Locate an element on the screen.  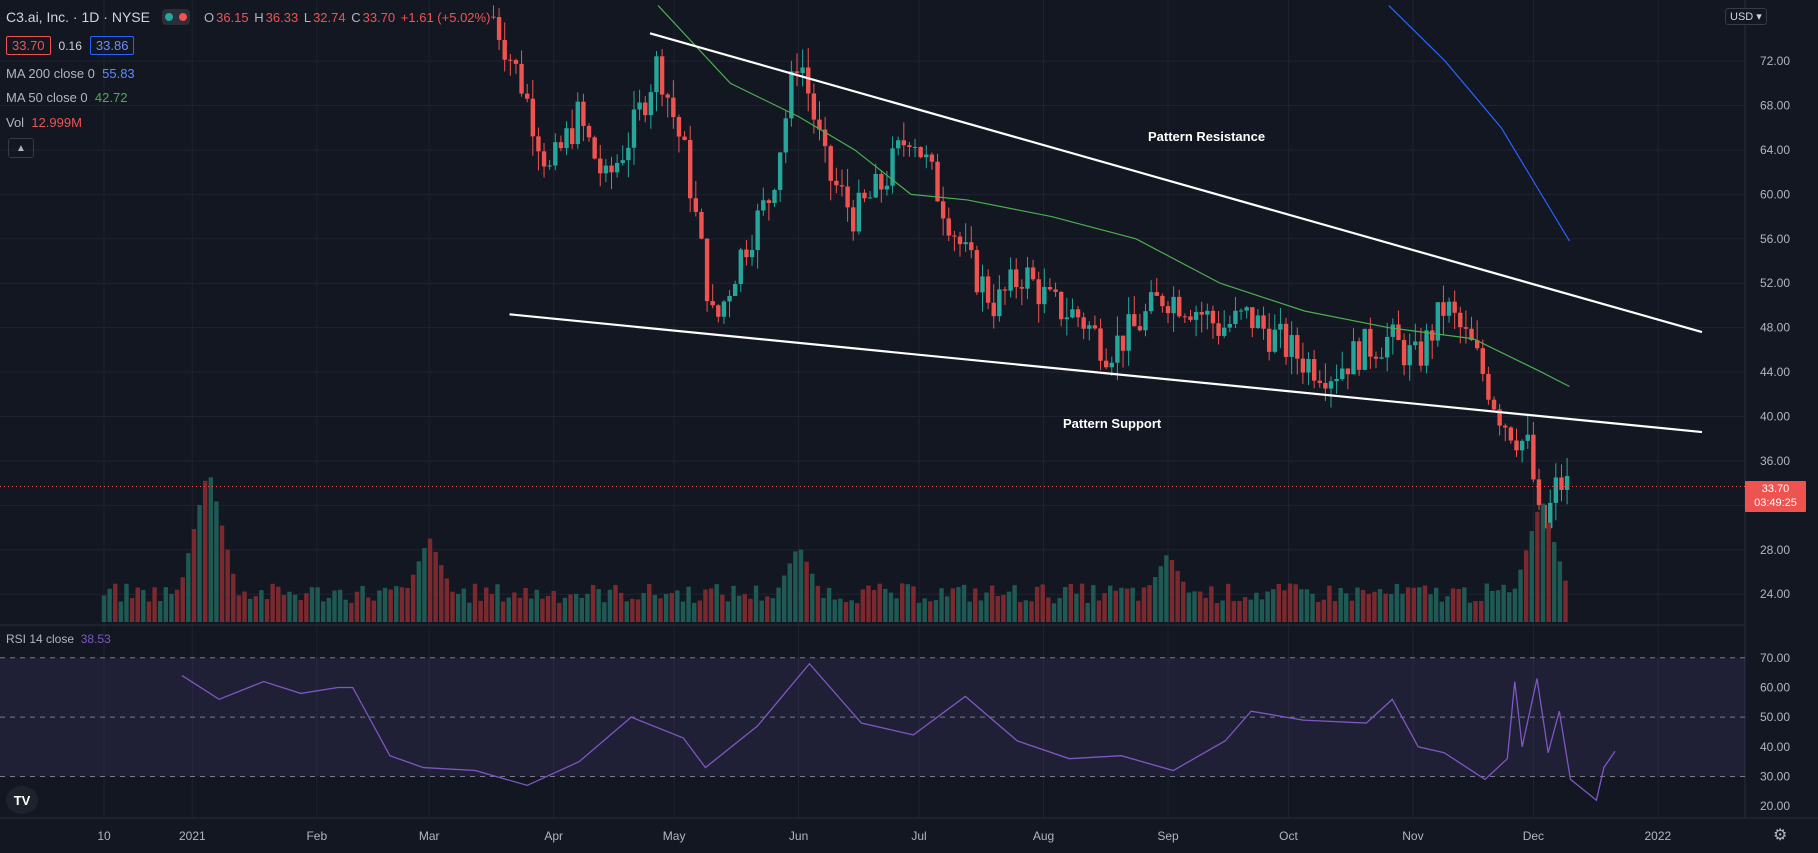
down-dot-icon is located at coordinates (182, 17).